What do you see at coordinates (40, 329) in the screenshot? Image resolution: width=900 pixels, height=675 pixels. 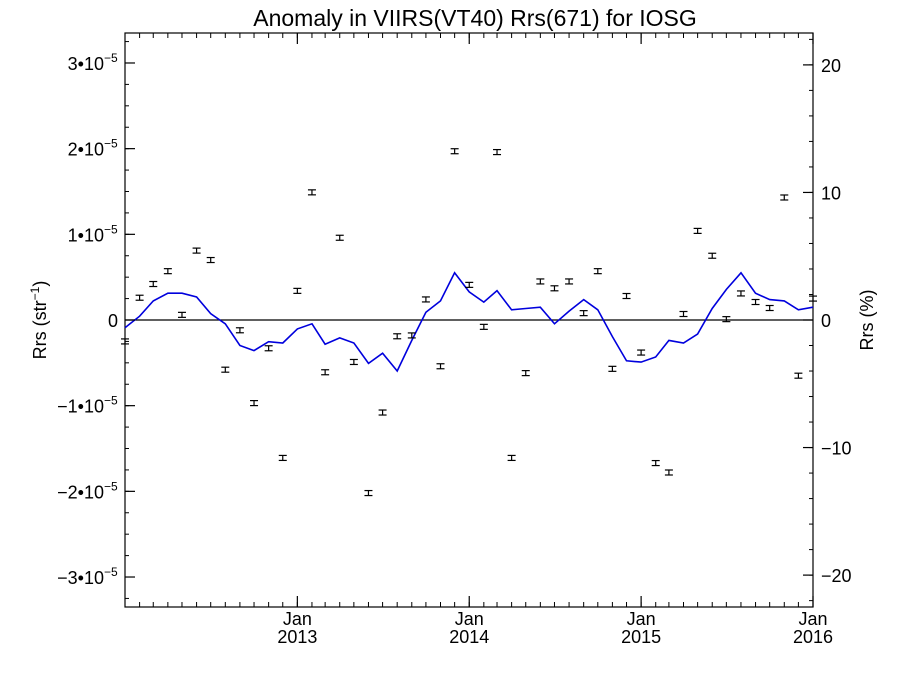 I see `left-y-axis-label-text: Rrs (str` at bounding box center [40, 329].